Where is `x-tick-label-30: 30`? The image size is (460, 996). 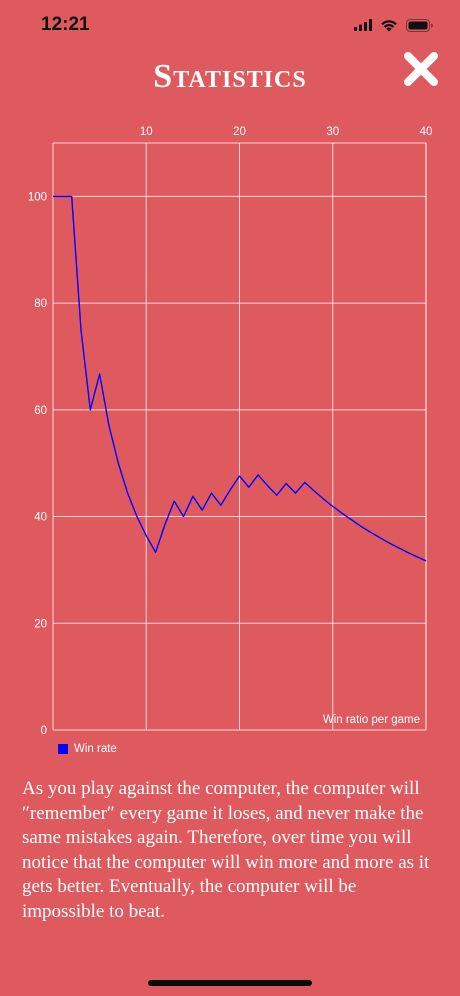 x-tick-label-30: 30 is located at coordinates (332, 132).